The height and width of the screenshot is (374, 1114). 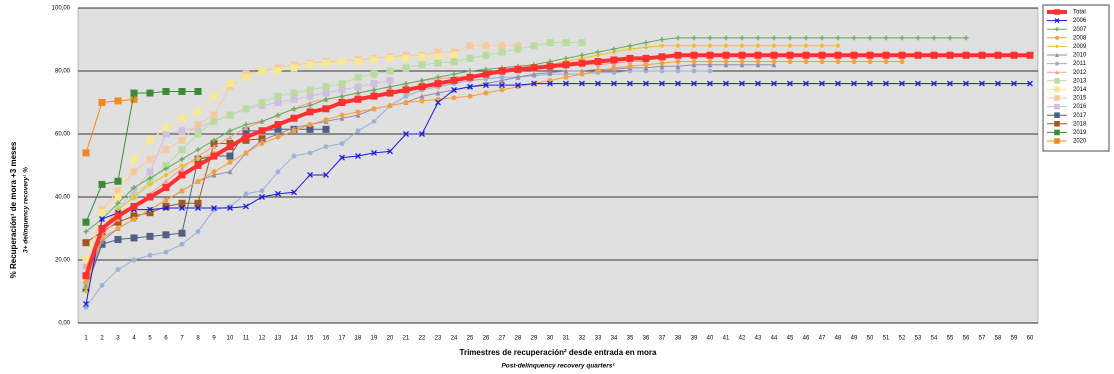 What do you see at coordinates (614, 339) in the screenshot?
I see `x-tick-label: 34` at bounding box center [614, 339].